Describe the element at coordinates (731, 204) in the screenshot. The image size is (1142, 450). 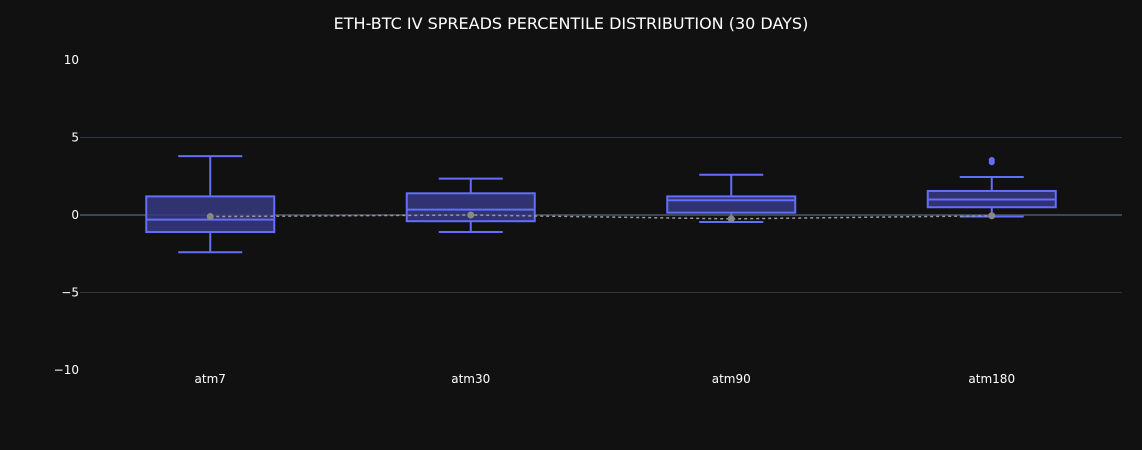
I see `iqr-box` at that location.